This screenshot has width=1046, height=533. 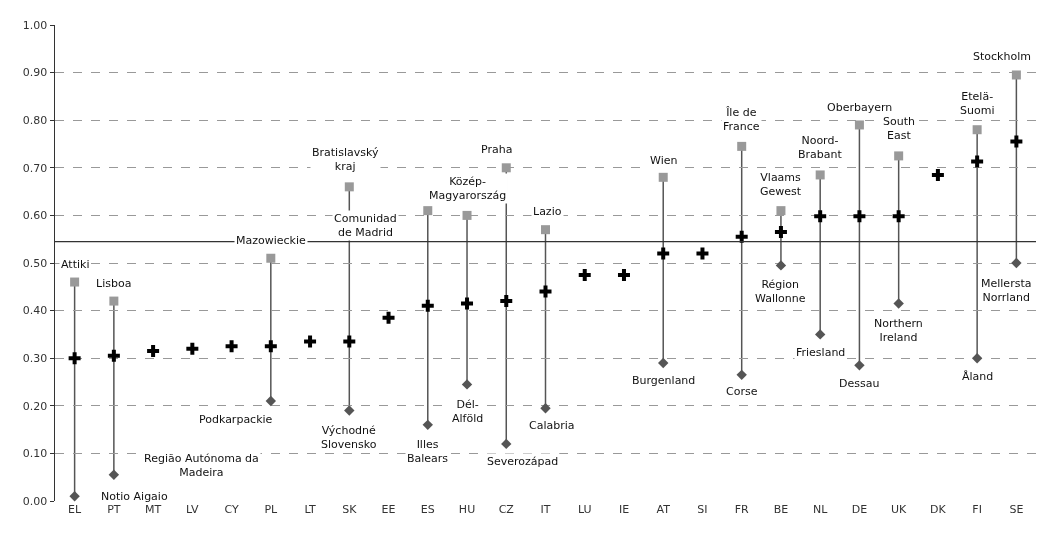 What do you see at coordinates (35, 501) in the screenshot?
I see `y-tick-label: 0.00` at bounding box center [35, 501].